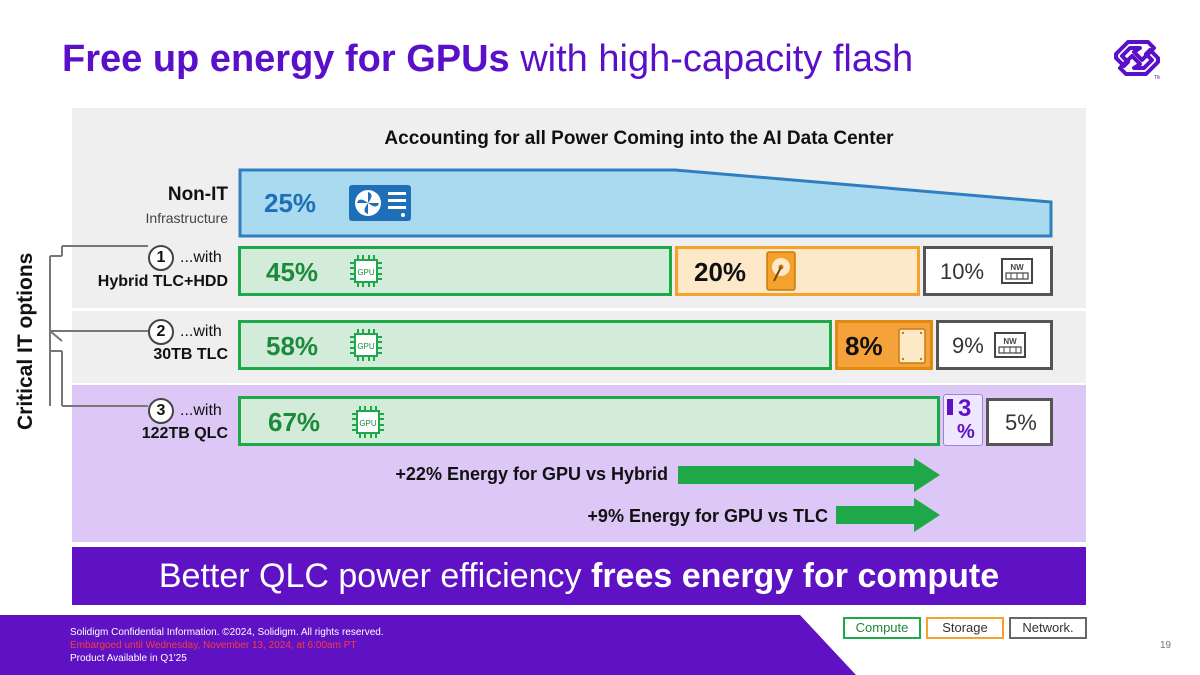 This screenshot has width=1200, height=675. Describe the element at coordinates (455, 271) in the screenshot. I see `hybrid-compute-bar` at that location.